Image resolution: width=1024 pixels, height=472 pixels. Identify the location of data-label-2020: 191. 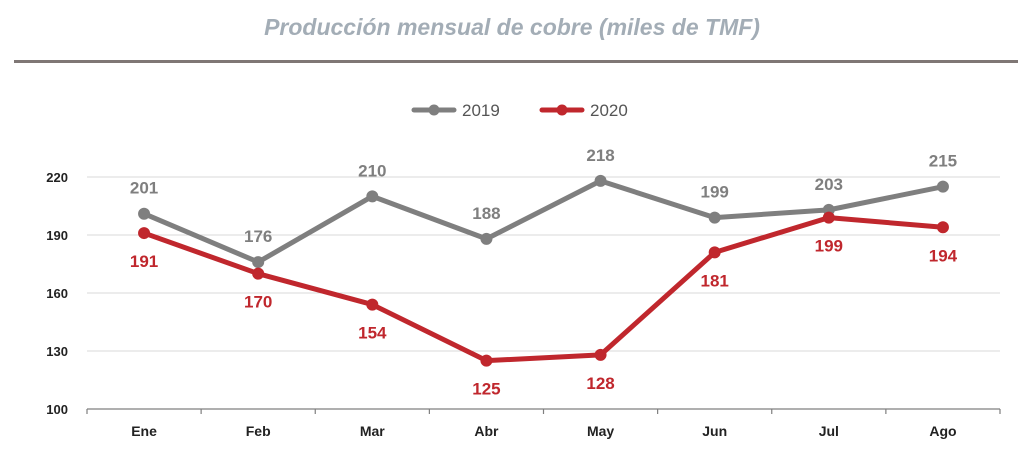
(144, 261).